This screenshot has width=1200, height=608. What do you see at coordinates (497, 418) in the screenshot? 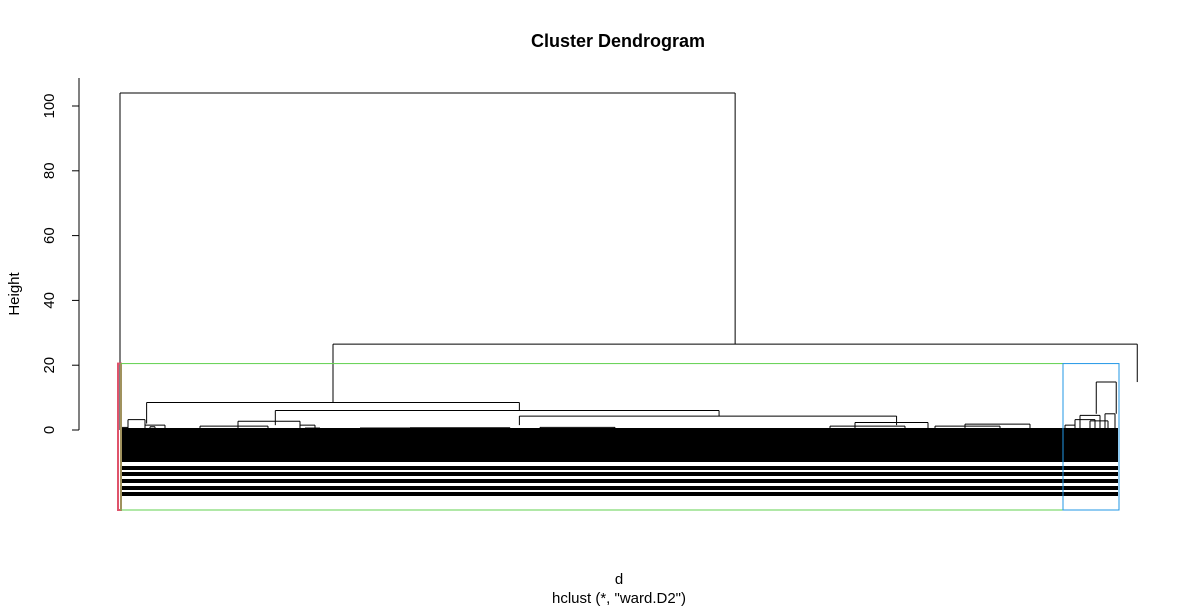
I see `merge-middle-right` at bounding box center [497, 418].